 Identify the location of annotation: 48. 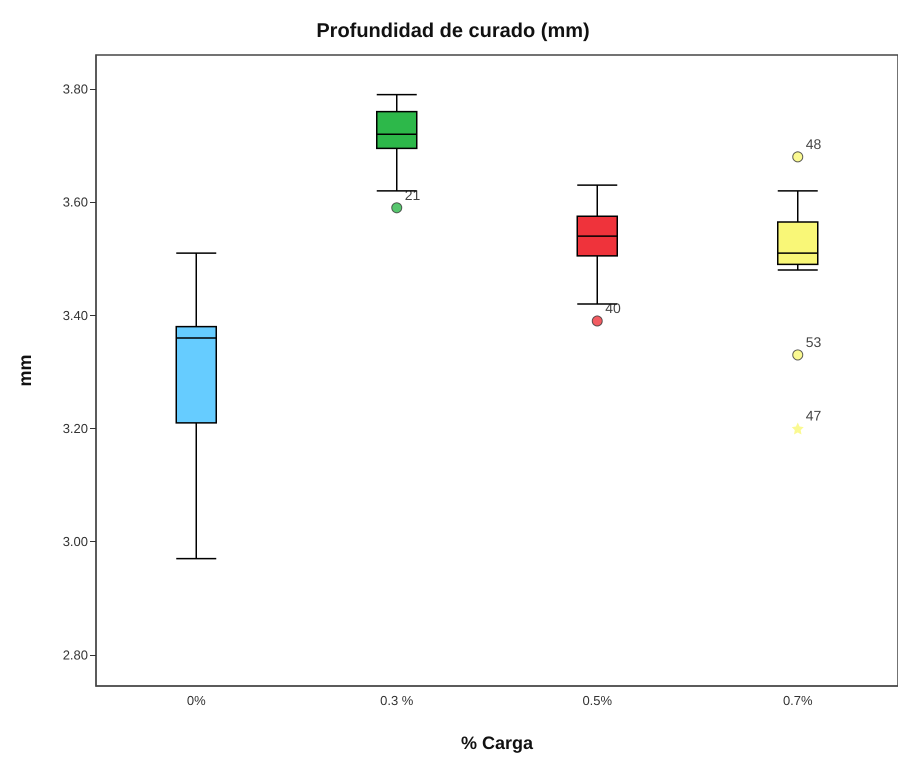
(814, 144).